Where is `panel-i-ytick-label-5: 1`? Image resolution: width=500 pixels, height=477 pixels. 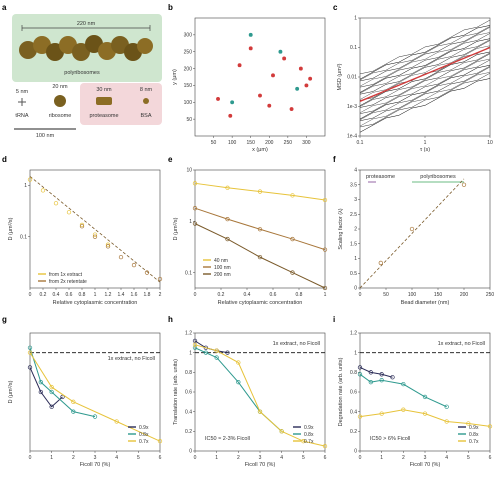 panel-i-ytick-label-5: 1 is located at coordinates (355, 353).